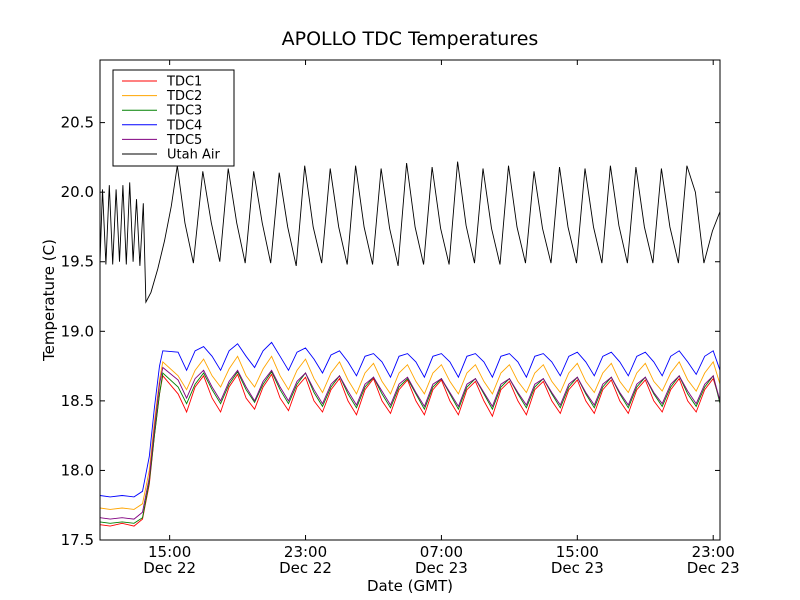  Describe the element at coordinates (49, 300) in the screenshot. I see `y-axis-label: Temperature (C)` at that location.